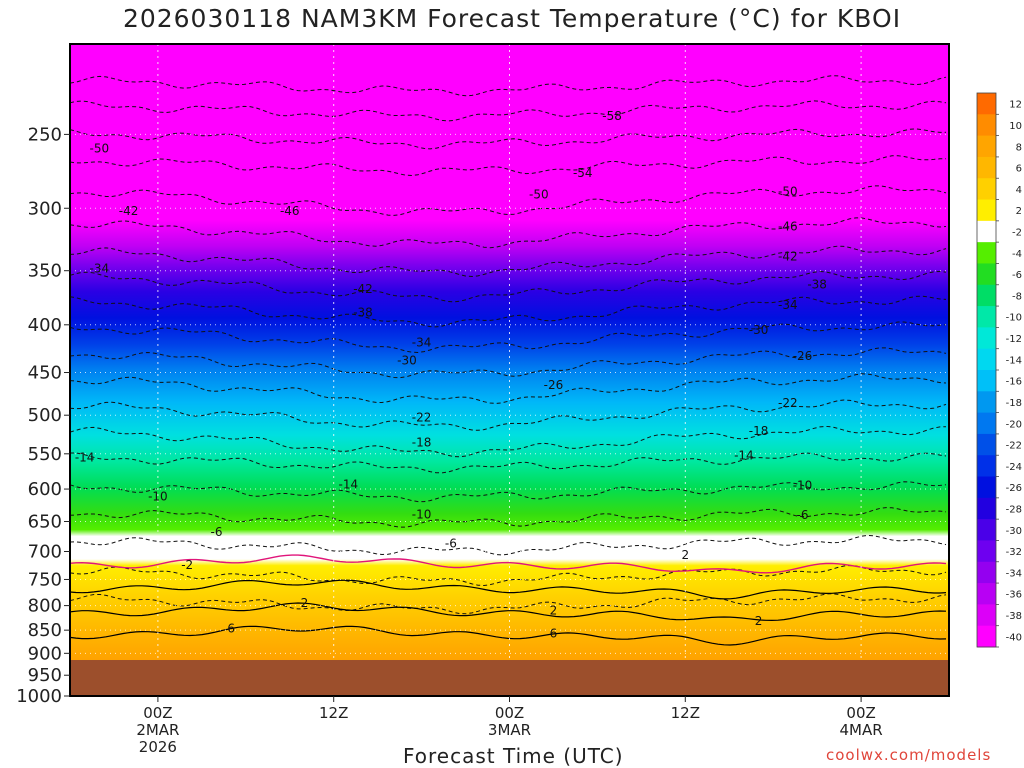  I want to click on colorbar-label: -12, so click(1014, 339).